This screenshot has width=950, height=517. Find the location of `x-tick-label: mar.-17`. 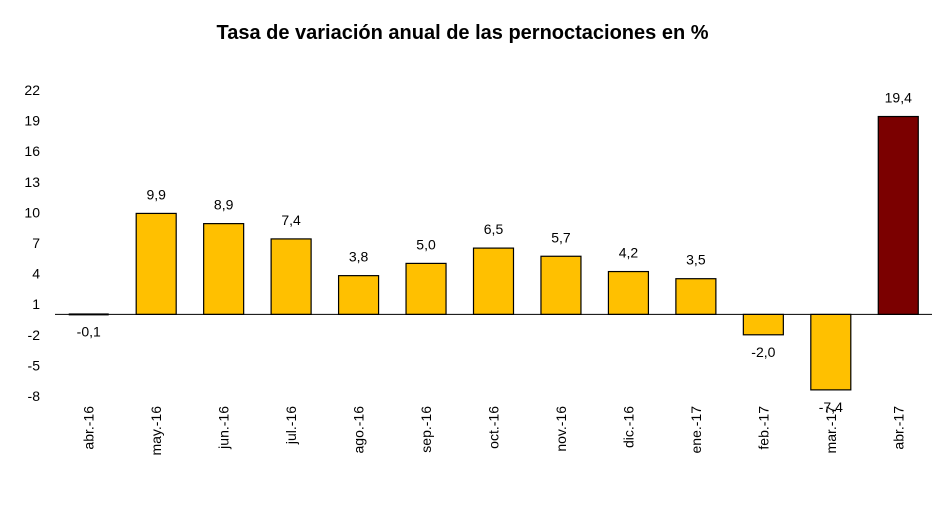

x-tick-label: mar.-17 is located at coordinates (831, 430).